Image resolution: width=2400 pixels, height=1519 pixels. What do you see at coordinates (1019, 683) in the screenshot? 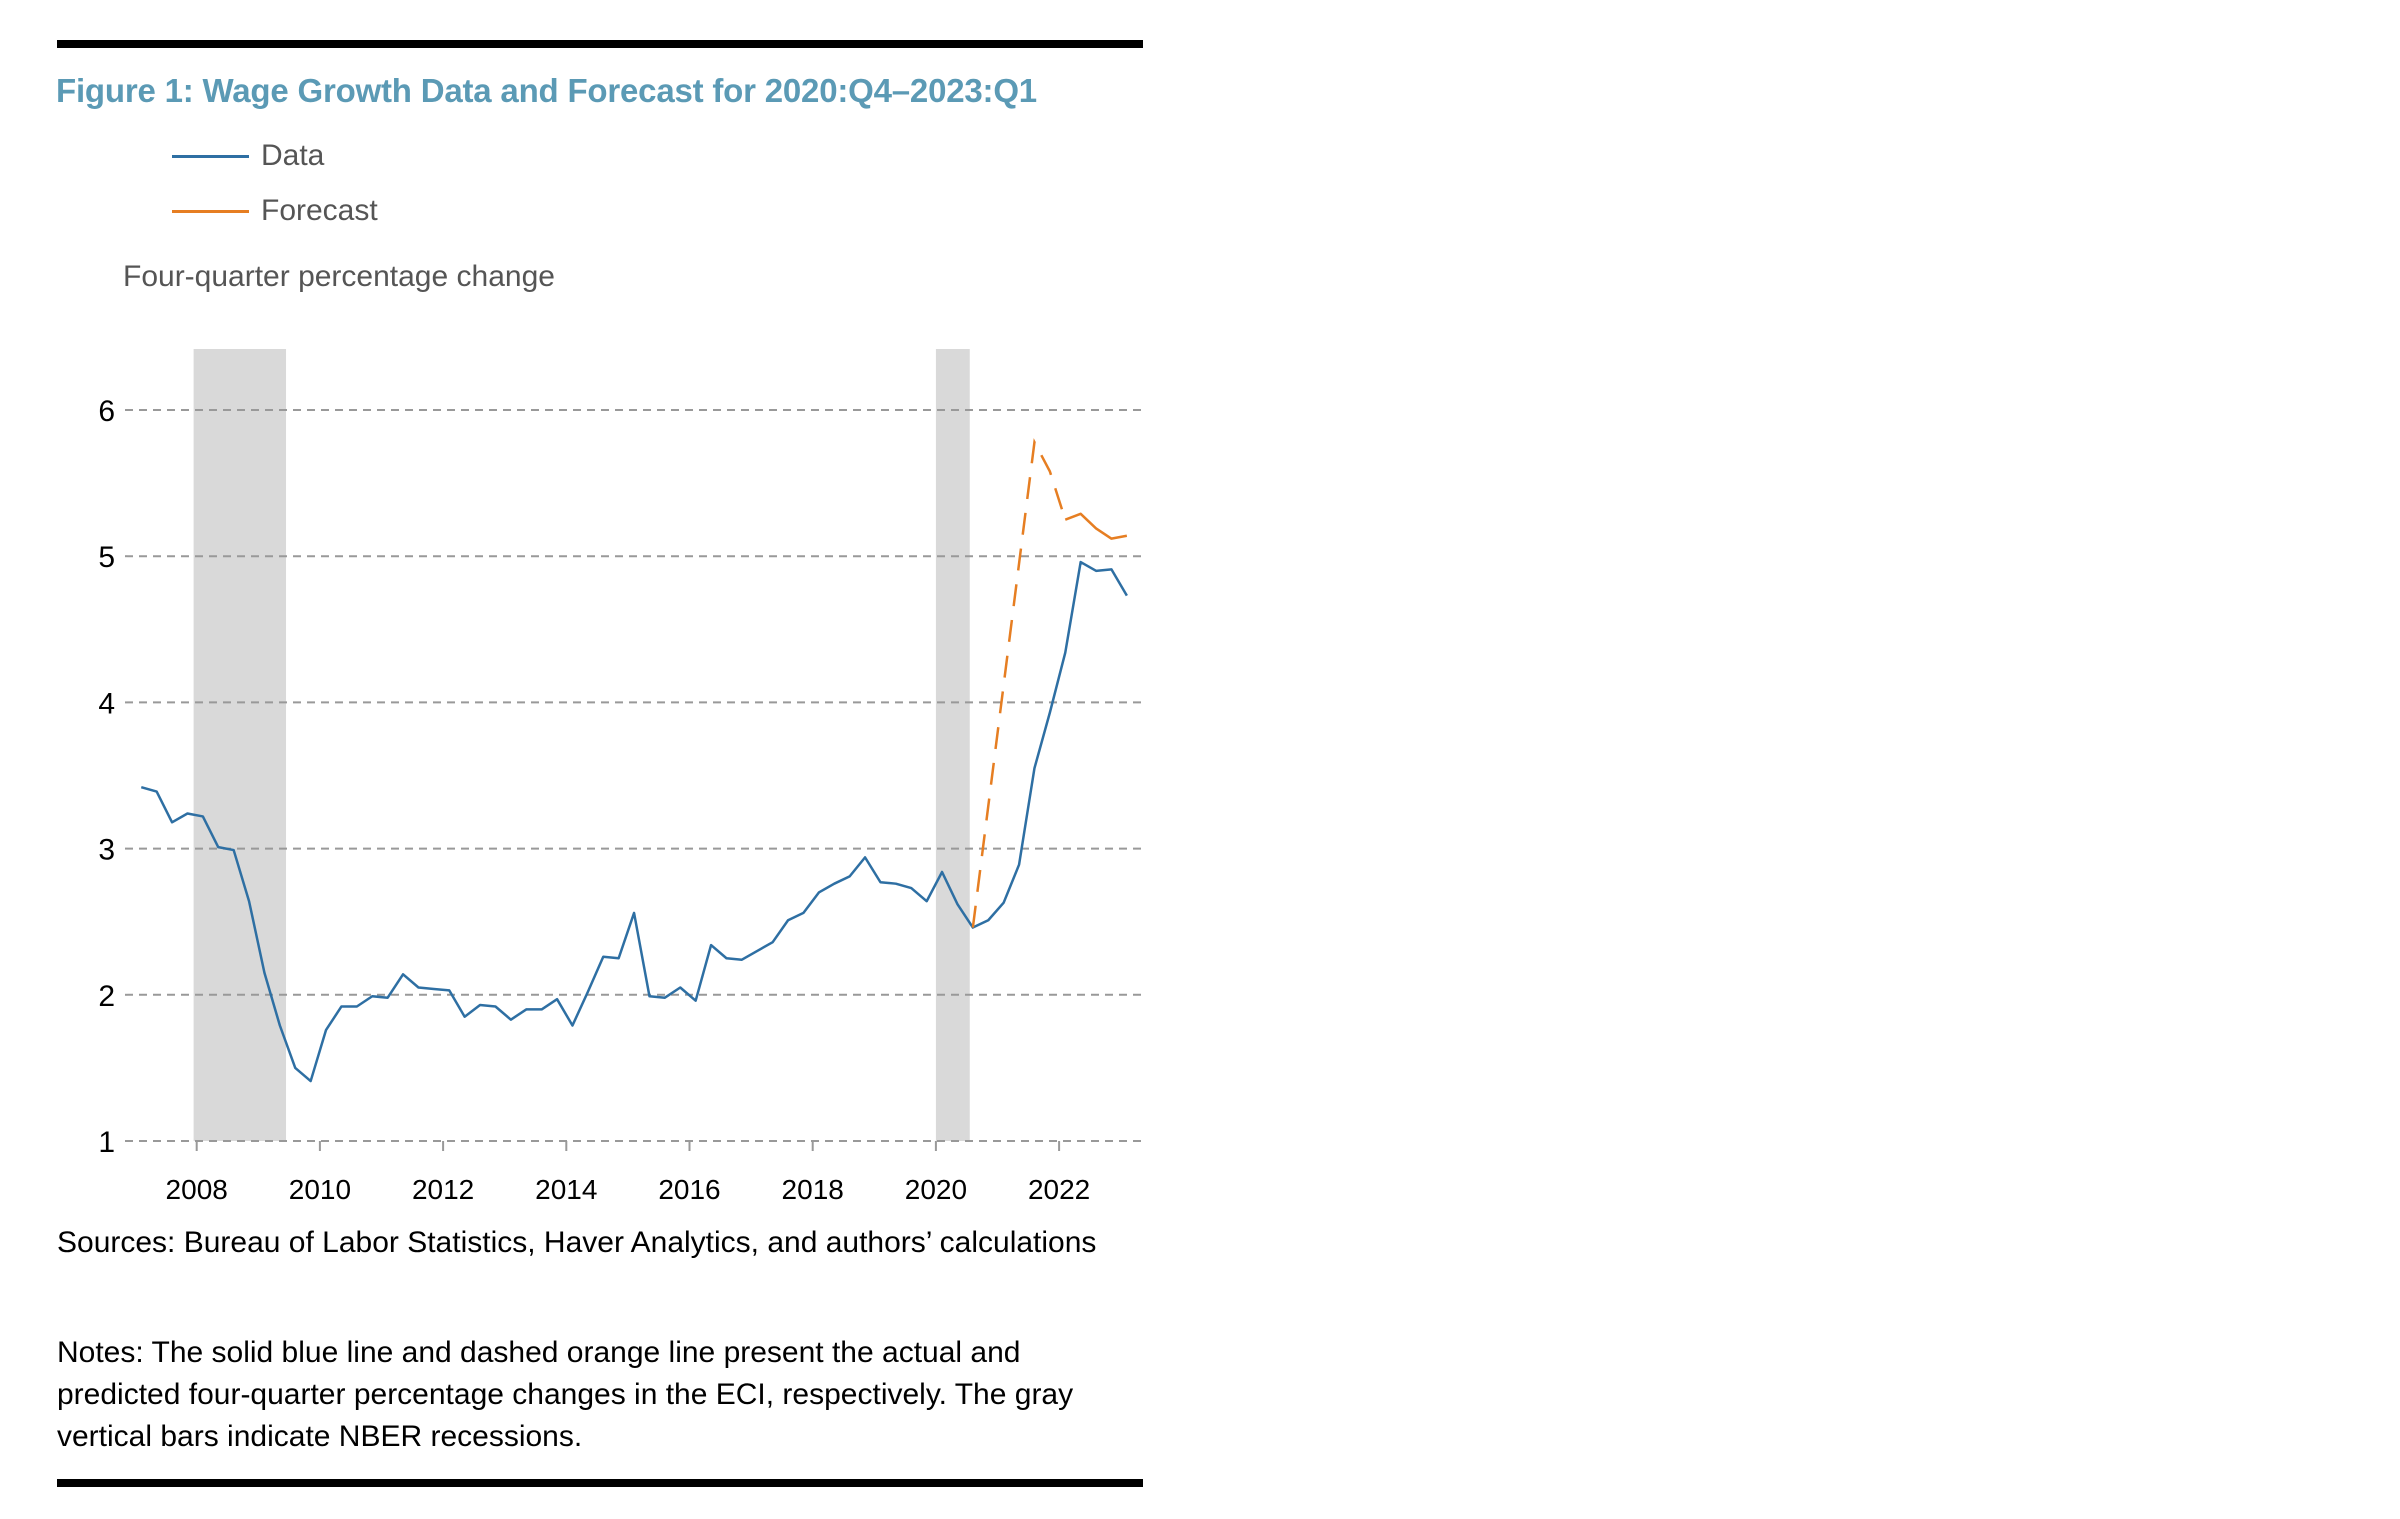
I see `forecast-series-line-dashed` at bounding box center [1019, 683].